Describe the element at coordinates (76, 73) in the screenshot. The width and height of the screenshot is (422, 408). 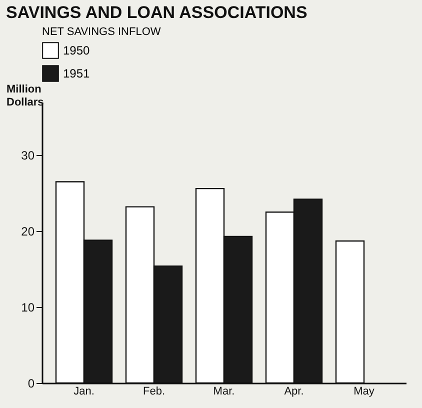
I see `legend-label: 1951` at that location.